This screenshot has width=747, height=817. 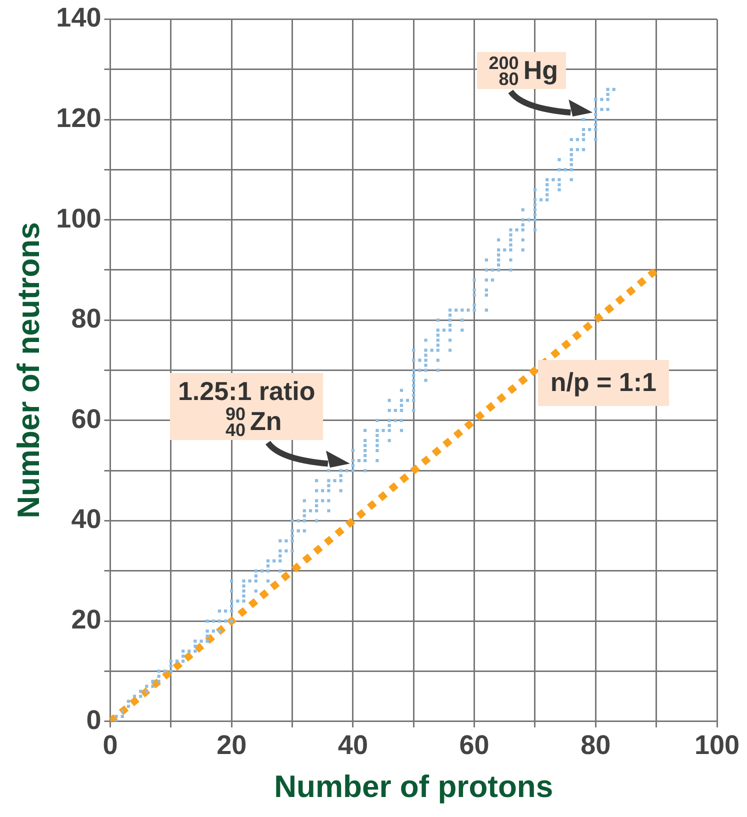 What do you see at coordinates (79, 117) in the screenshot?
I see `y-tick-label: 120` at bounding box center [79, 117].